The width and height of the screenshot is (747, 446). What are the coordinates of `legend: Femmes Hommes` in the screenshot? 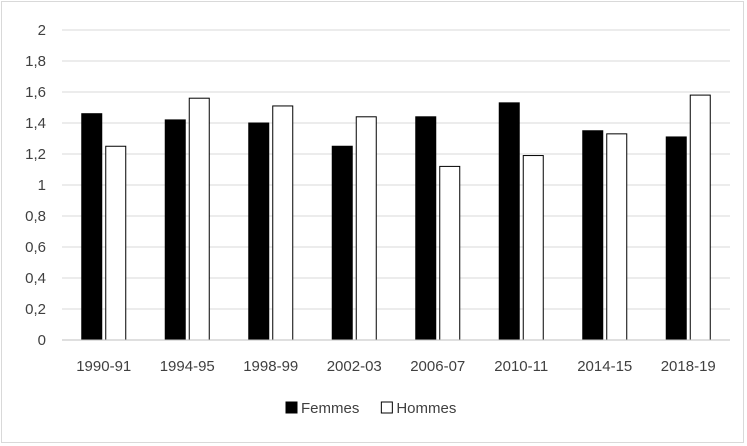 It's located at (370, 408).